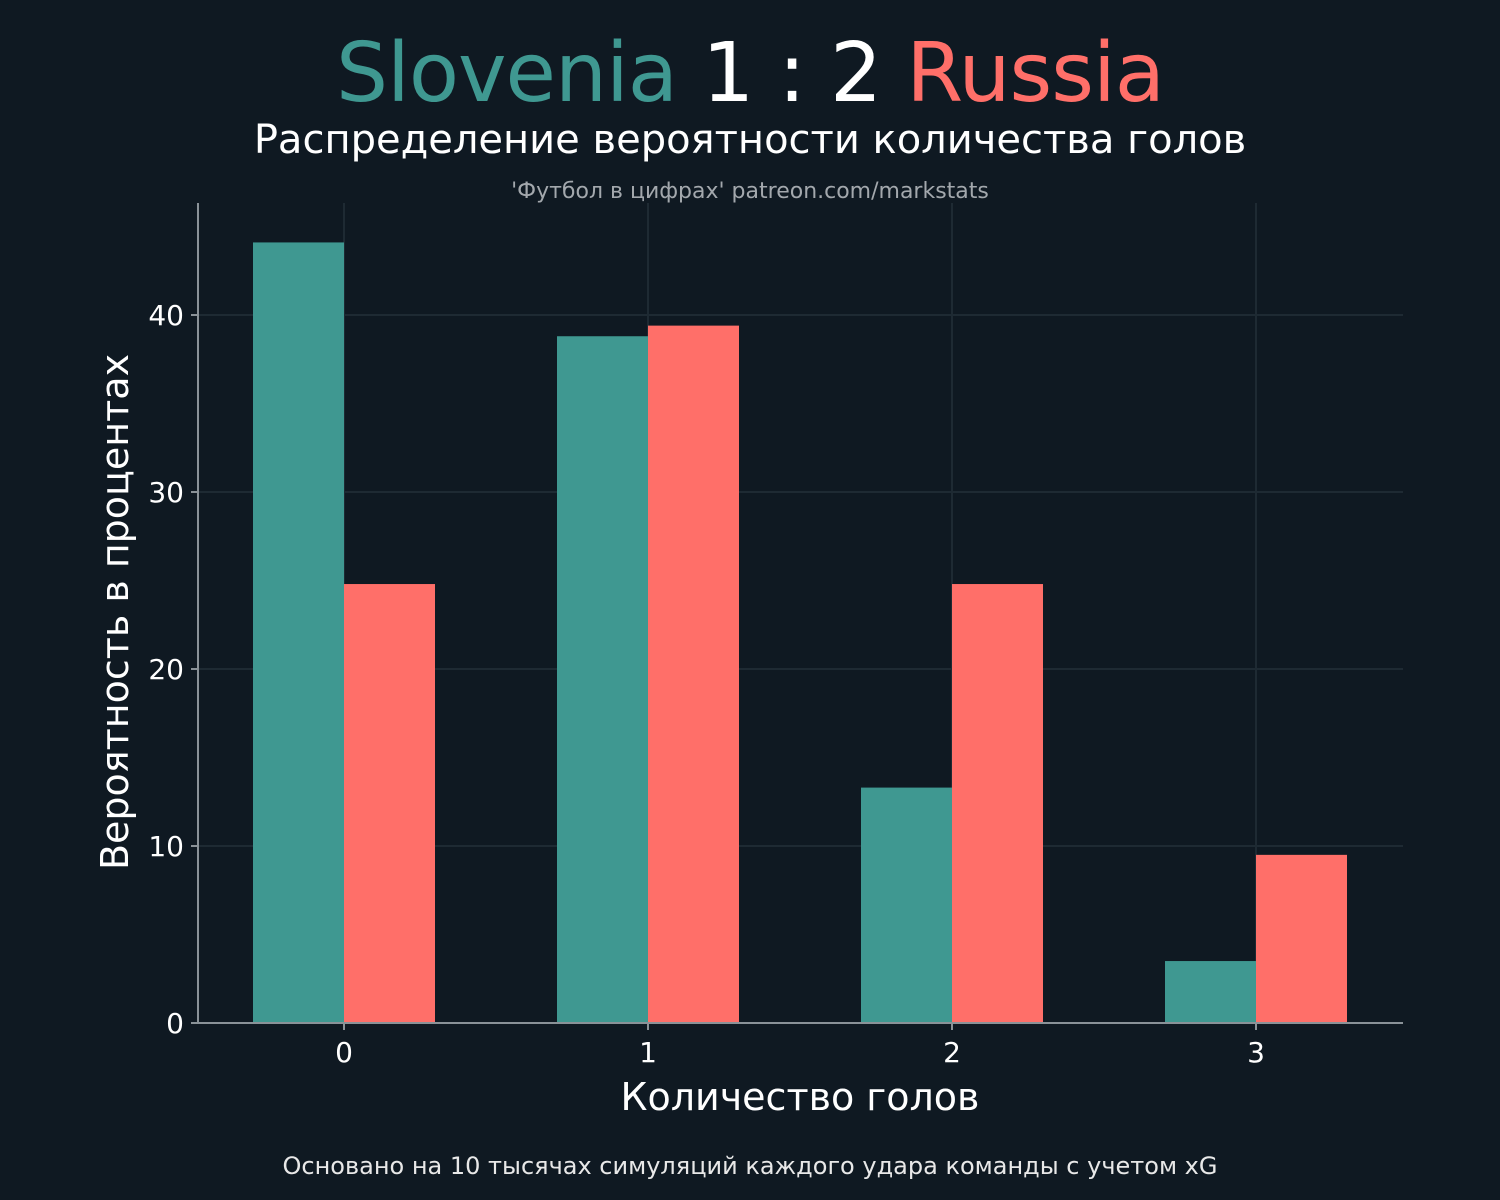  What do you see at coordinates (1035, 73) in the screenshot?
I see `away-team-name: Russia` at bounding box center [1035, 73].